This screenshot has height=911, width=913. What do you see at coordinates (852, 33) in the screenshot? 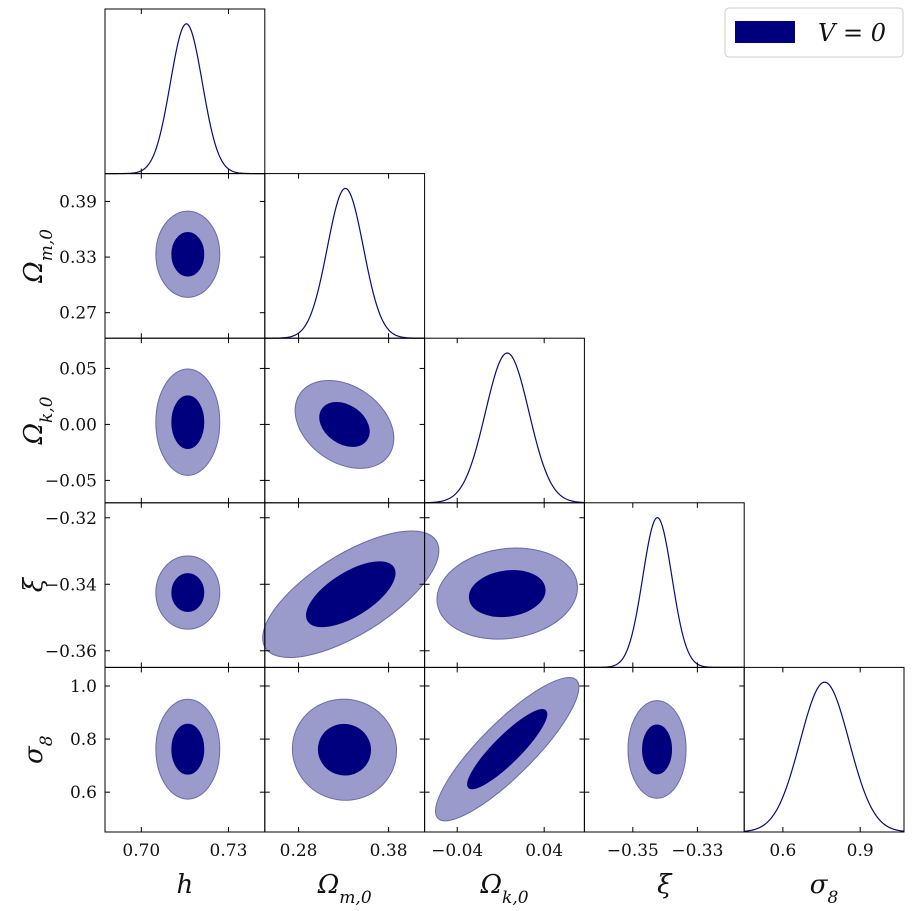
I see `legend-label: V = 0` at bounding box center [852, 33].